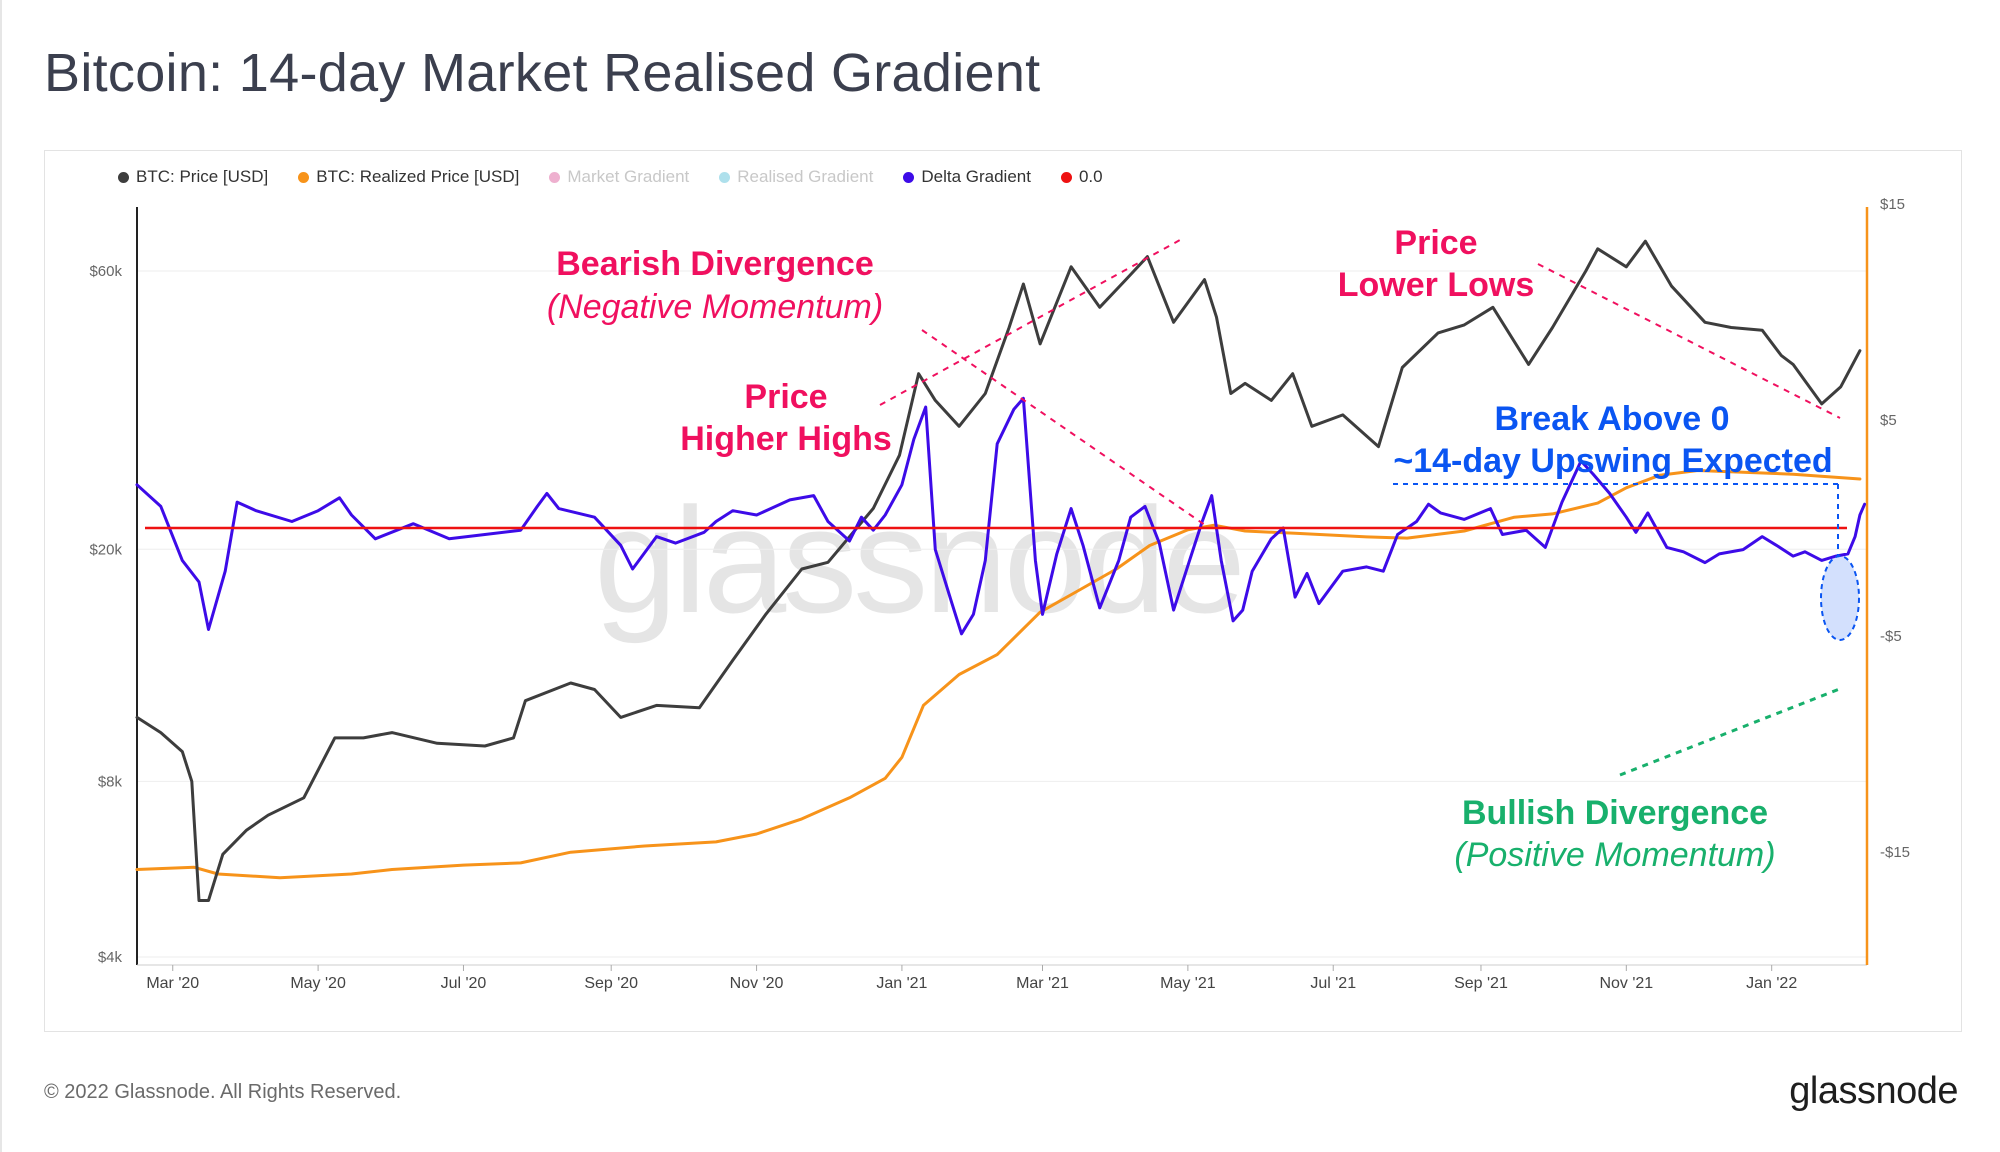 This screenshot has height=1152, width=2000. I want to click on y-tick-label-right: $5, so click(1888, 420).